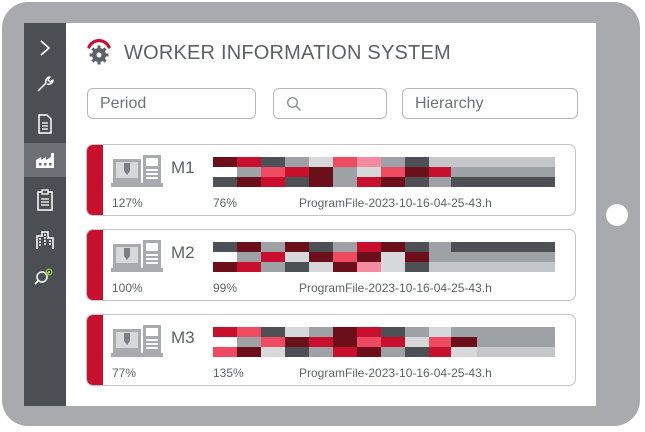 Image resolution: width=645 pixels, height=432 pixels. Describe the element at coordinates (330, 103) in the screenshot. I see `search-input` at that location.